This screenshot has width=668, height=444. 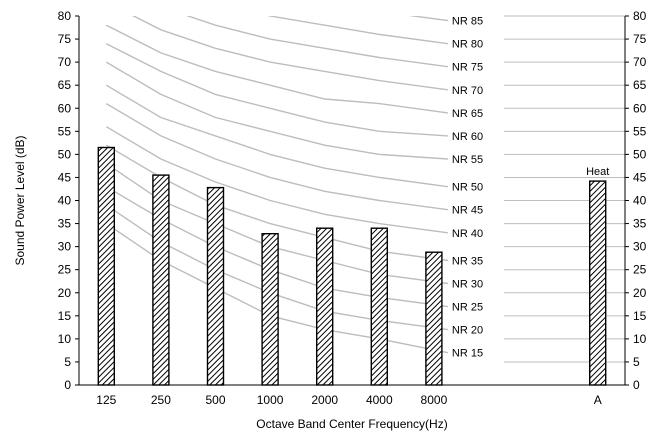 What do you see at coordinates (467, 22) in the screenshot?
I see `nr-curve-label: NR 85` at bounding box center [467, 22].